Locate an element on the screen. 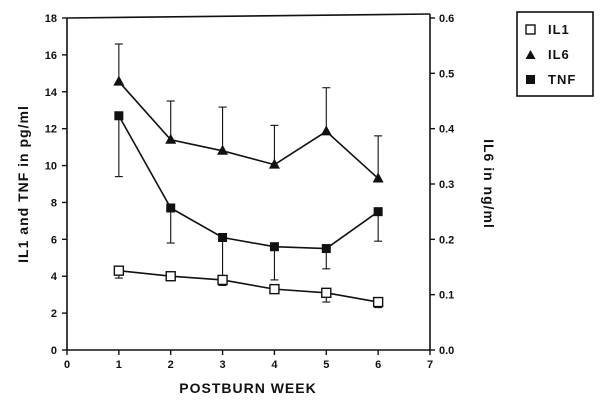 The width and height of the screenshot is (603, 411). y-left-tick-label: 0 is located at coordinates (54, 351).